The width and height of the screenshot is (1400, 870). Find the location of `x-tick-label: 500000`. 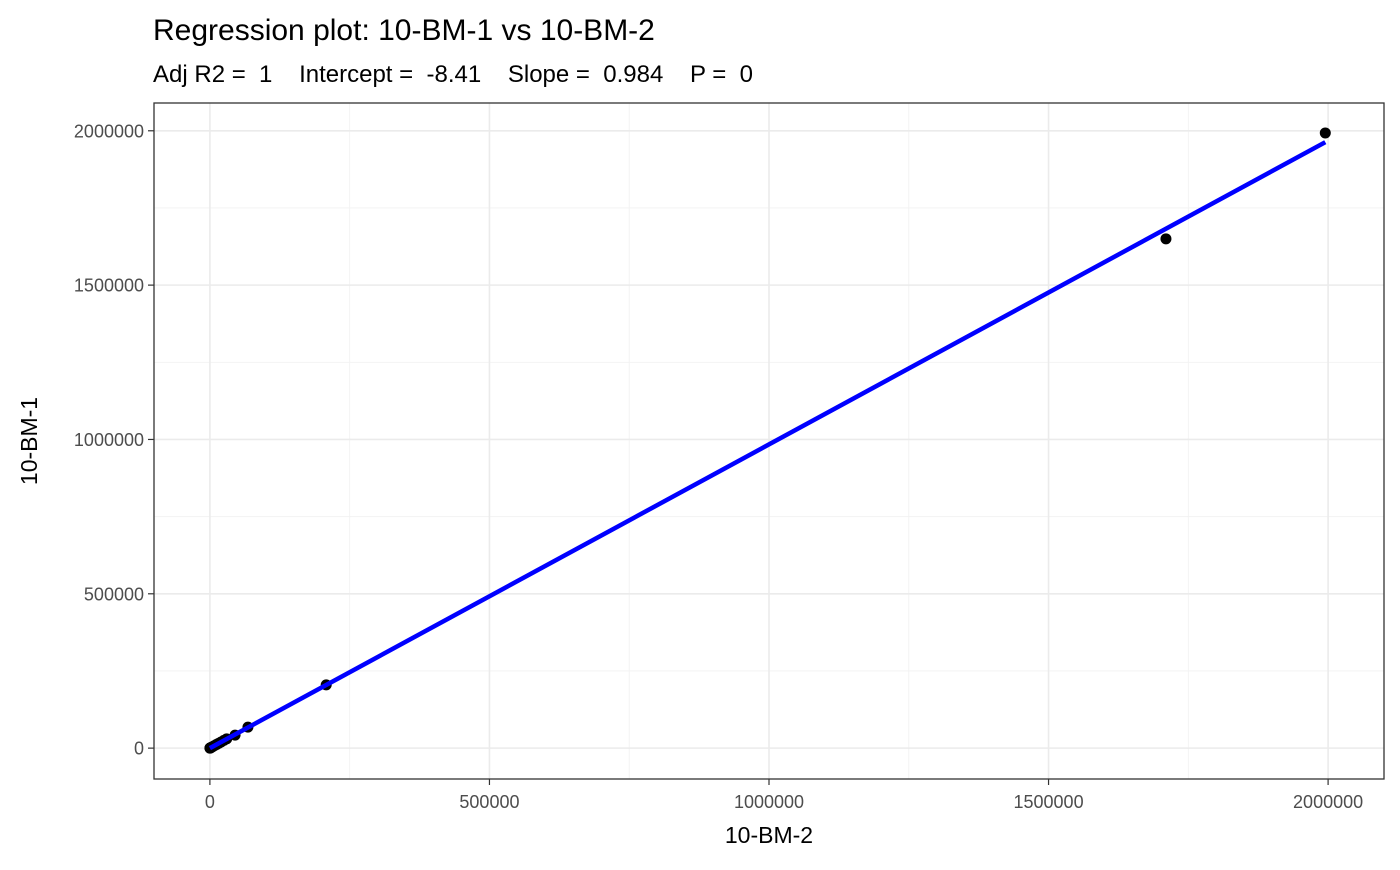

x-tick-label: 500000 is located at coordinates (489, 802).